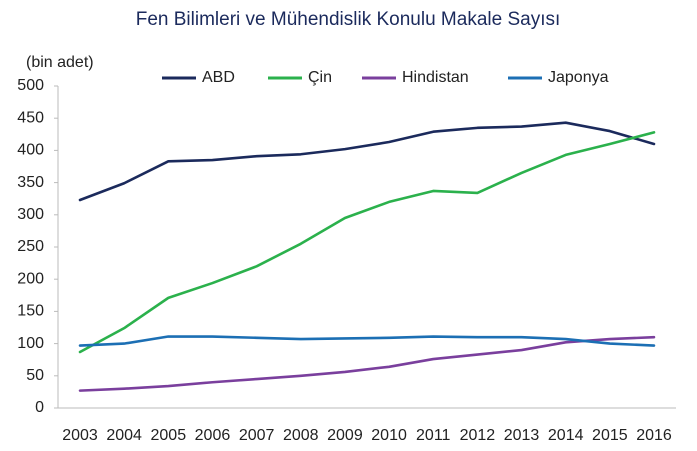 This screenshot has width=697, height=451. What do you see at coordinates (30, 214) in the screenshot?
I see `y-tick-label: 300` at bounding box center [30, 214].